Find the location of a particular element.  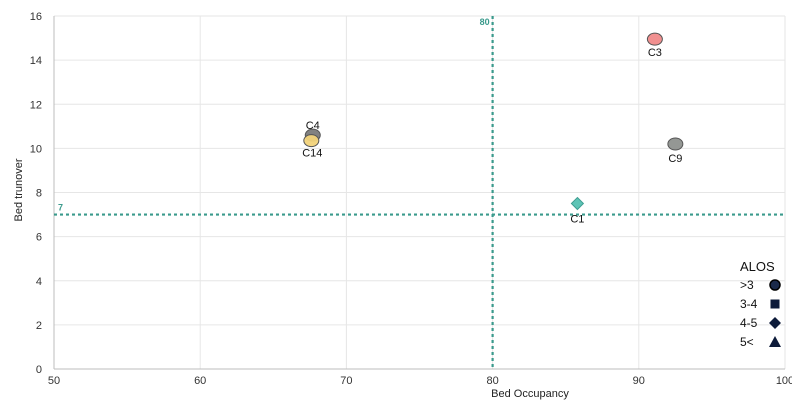

legend: ALOS >3 3-4 4-5 5< is located at coordinates (760, 304).